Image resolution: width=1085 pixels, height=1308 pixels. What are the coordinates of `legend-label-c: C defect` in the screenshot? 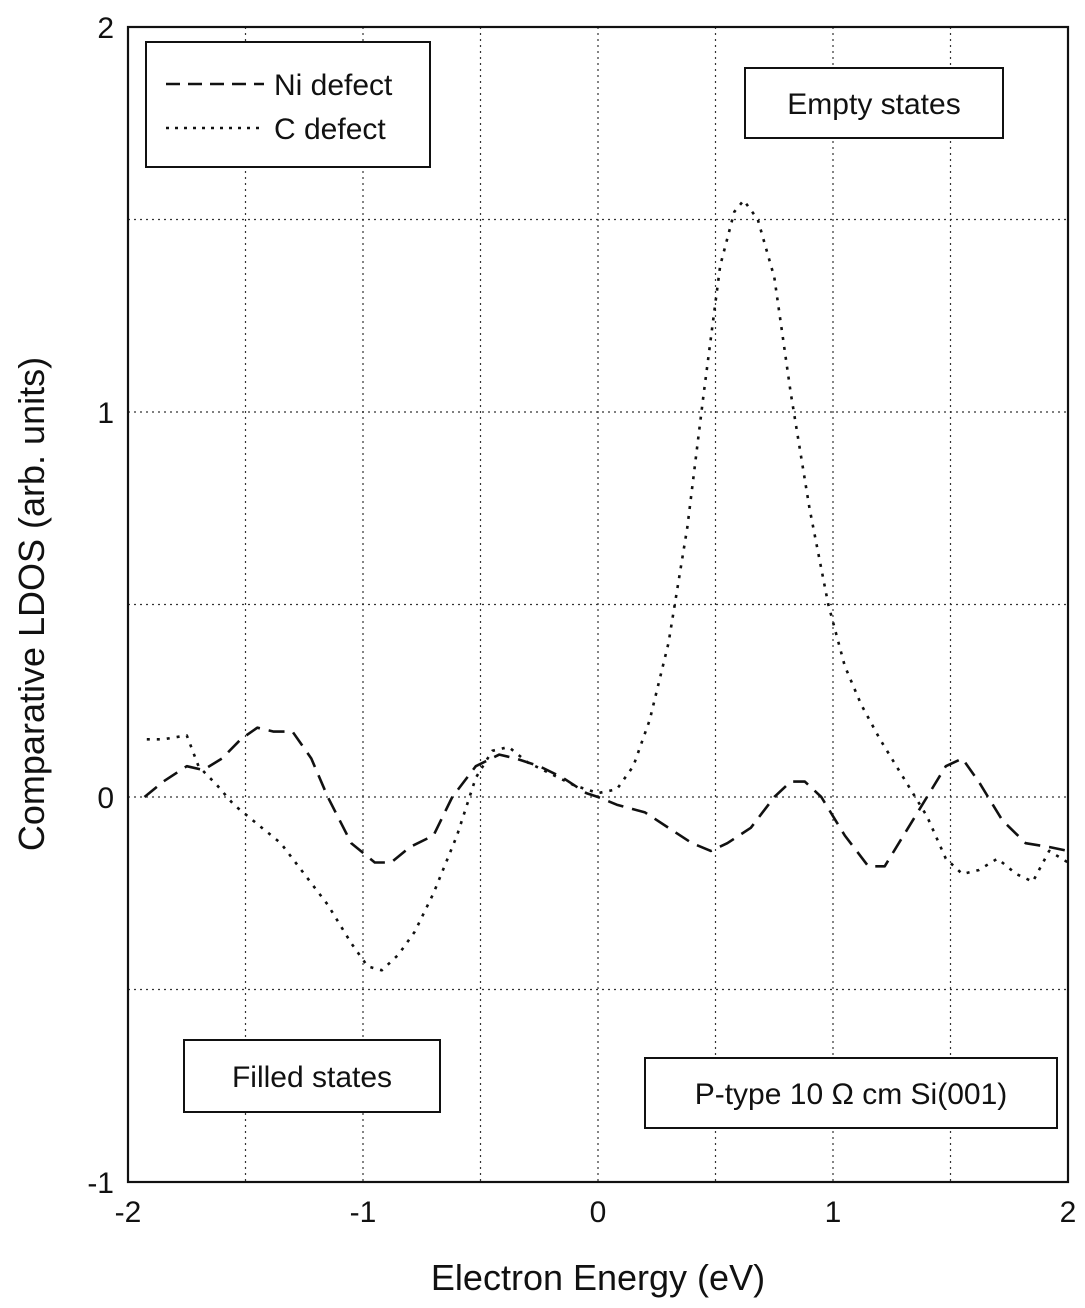 It's located at (330, 129).